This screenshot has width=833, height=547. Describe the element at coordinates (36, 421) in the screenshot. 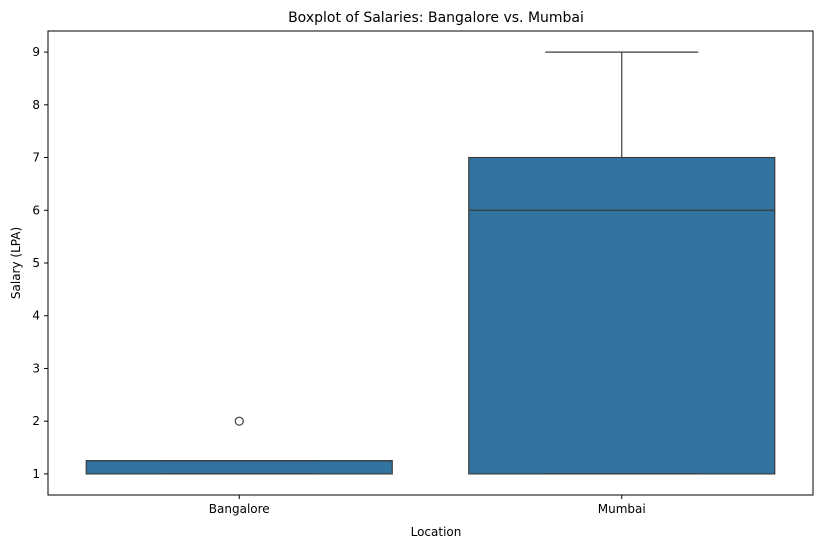

I see `y-tick-label: 2` at that location.